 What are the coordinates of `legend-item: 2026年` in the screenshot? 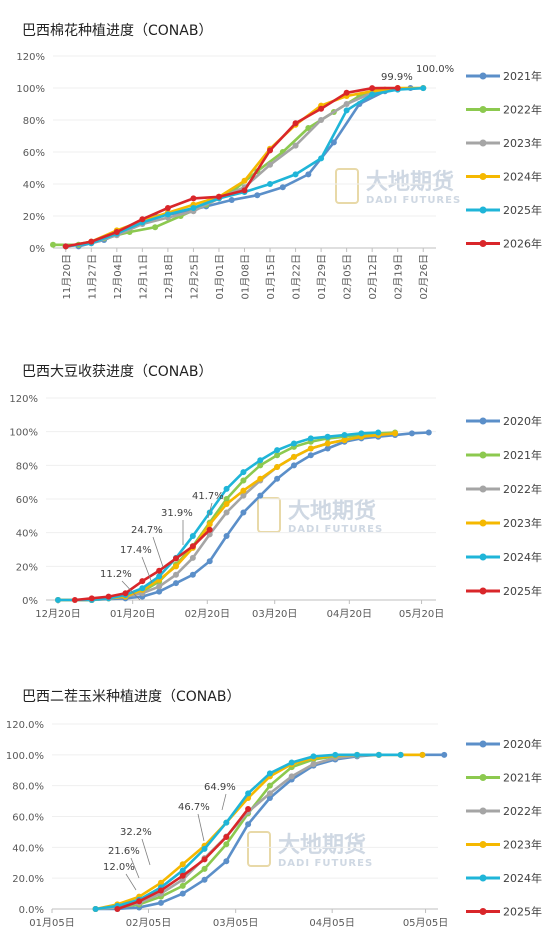 It's located at (504, 244).